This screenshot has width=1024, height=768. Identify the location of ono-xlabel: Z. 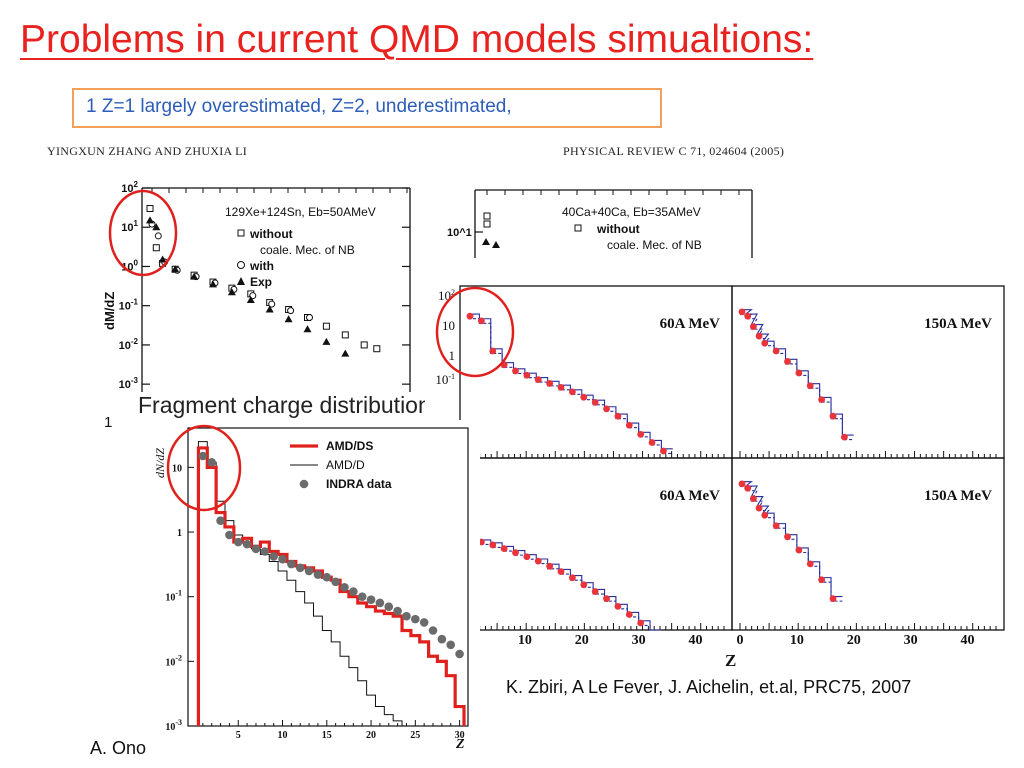
(460, 744).